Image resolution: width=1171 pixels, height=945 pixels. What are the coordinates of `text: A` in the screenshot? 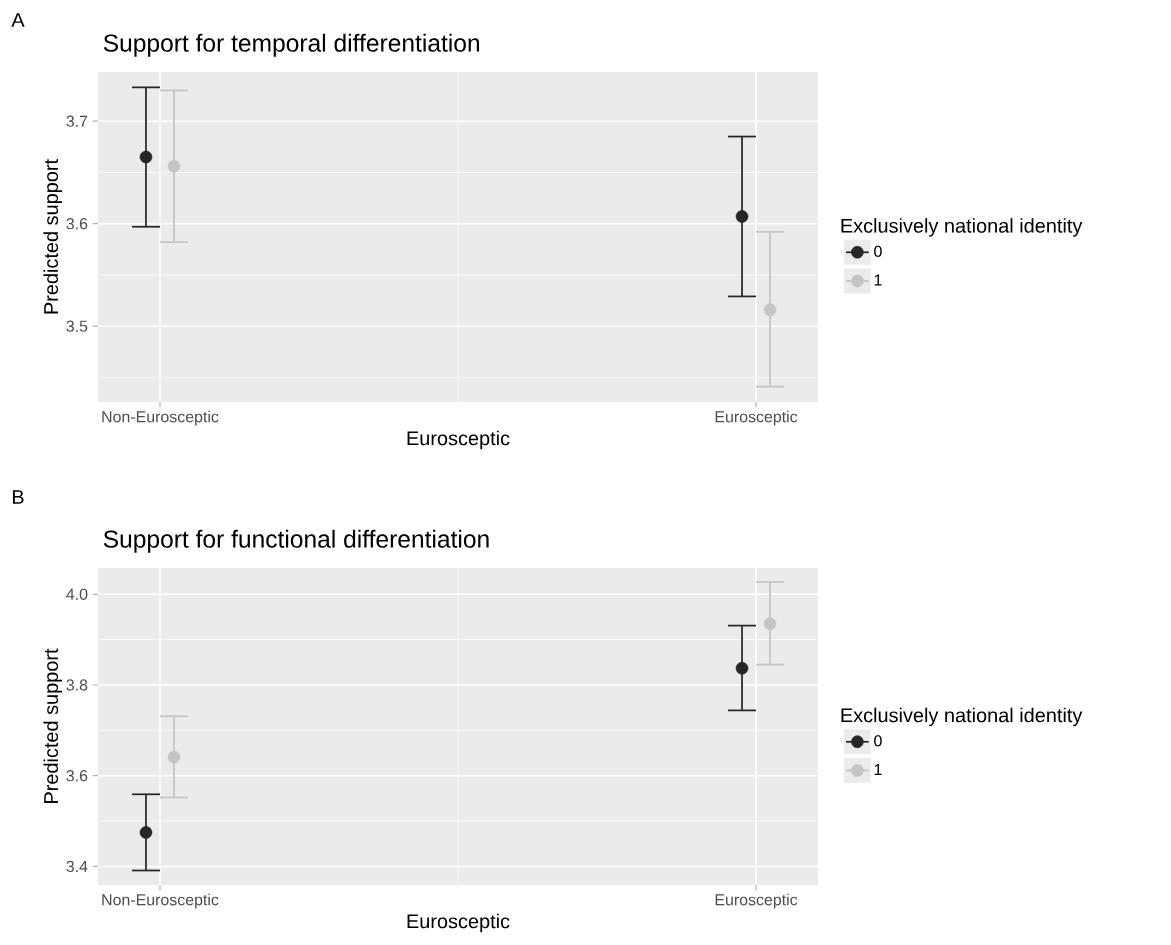 It's located at (18, 20).